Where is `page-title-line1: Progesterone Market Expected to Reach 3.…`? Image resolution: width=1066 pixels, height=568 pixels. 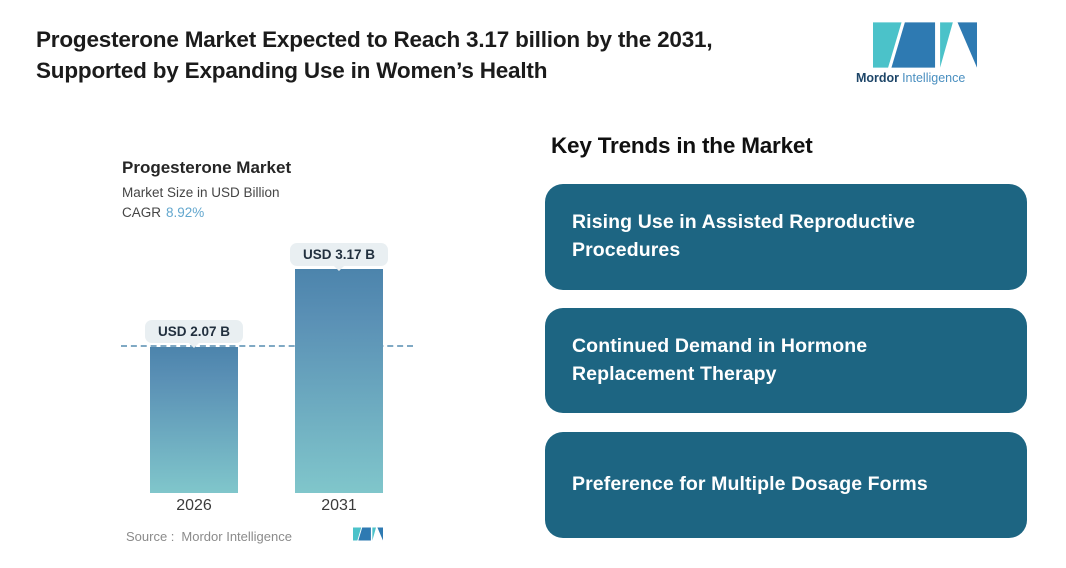 page-title-line1: Progesterone Market Expected to Reach 3.… is located at coordinates (374, 39).